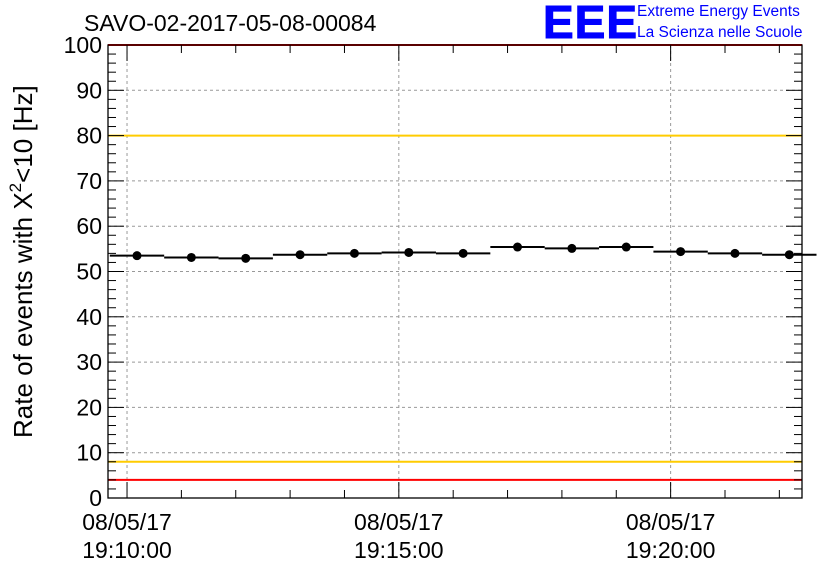 This screenshot has width=836, height=572. Describe the element at coordinates (95, 498) in the screenshot. I see `y-tick-label: 0` at that location.